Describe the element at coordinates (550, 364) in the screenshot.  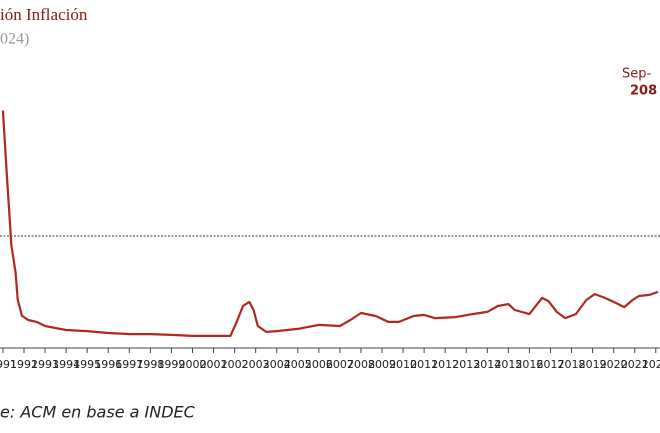
I see `x-tick-label: 2017` at that location.